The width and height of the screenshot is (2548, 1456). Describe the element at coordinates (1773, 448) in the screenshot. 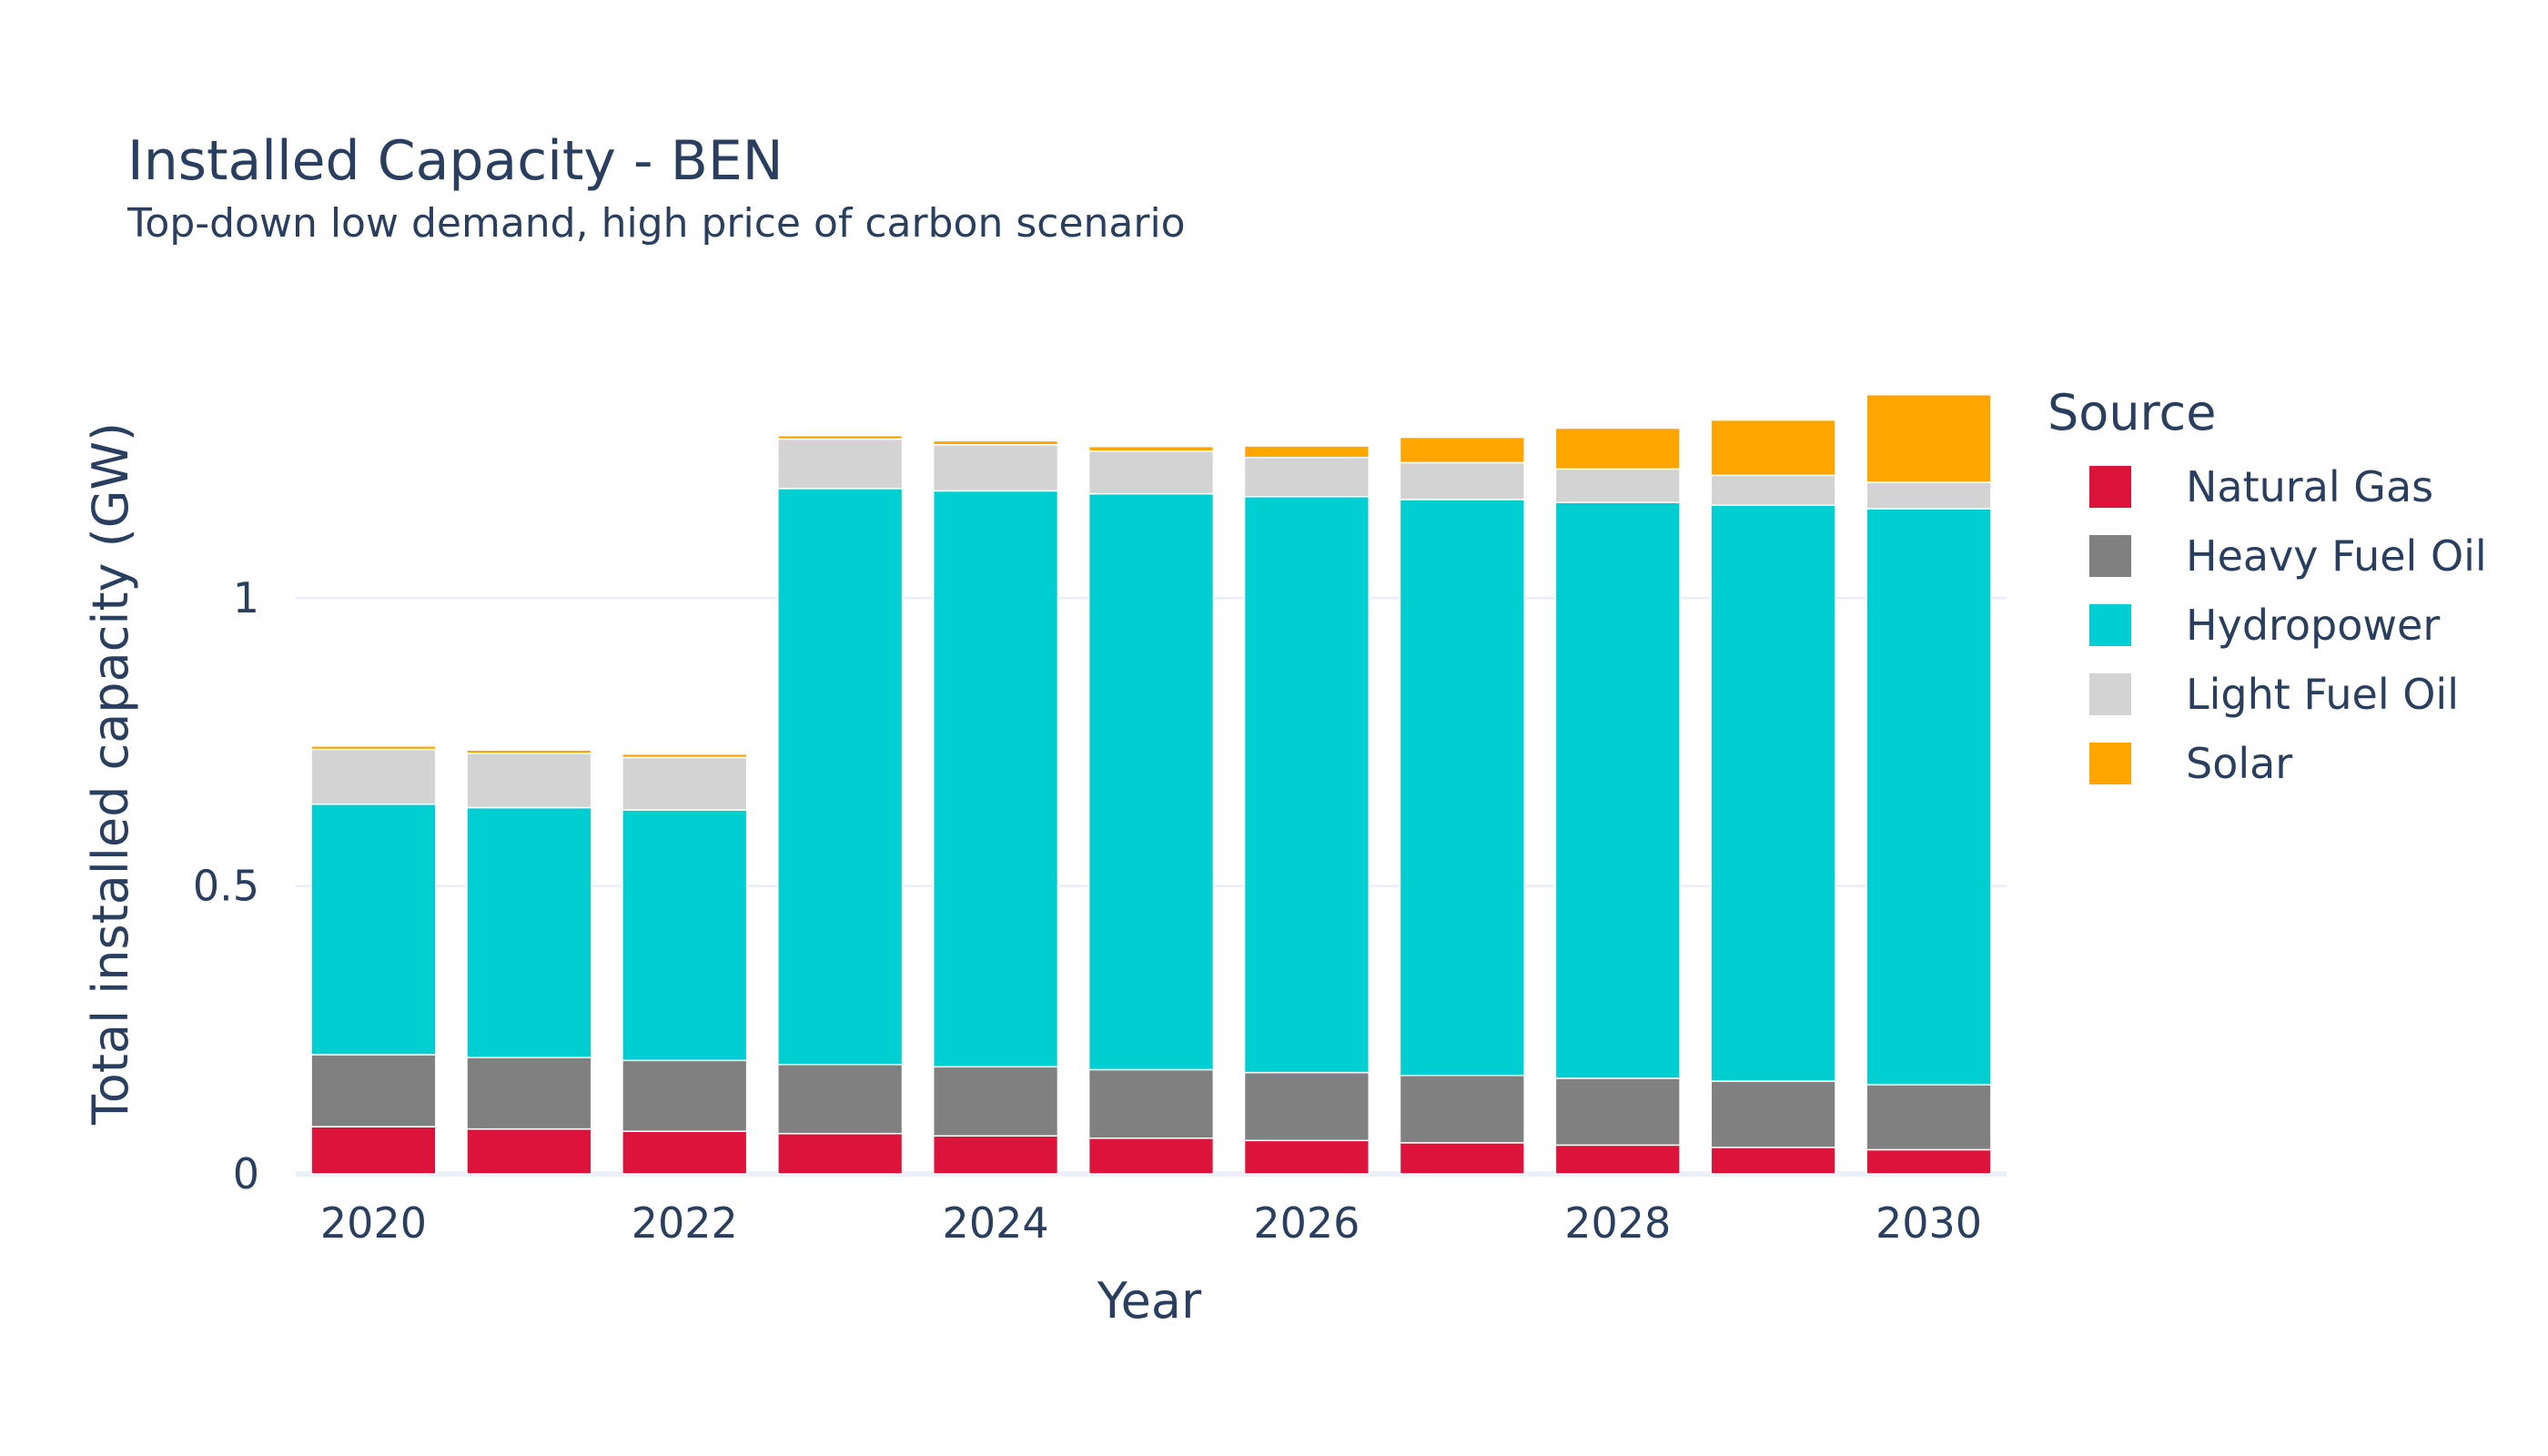

I see `bar-2029-solar` at that location.